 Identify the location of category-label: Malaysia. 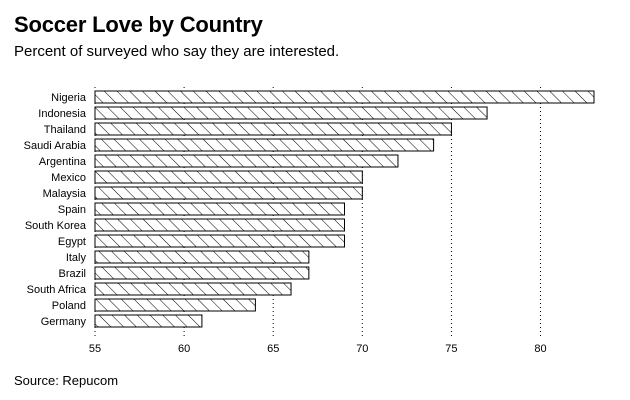
(65, 194).